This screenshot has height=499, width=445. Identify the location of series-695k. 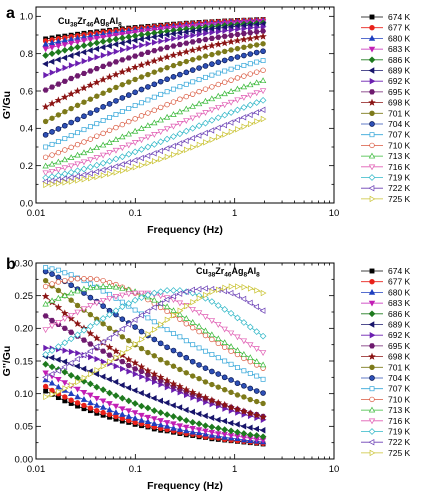
(154, 60).